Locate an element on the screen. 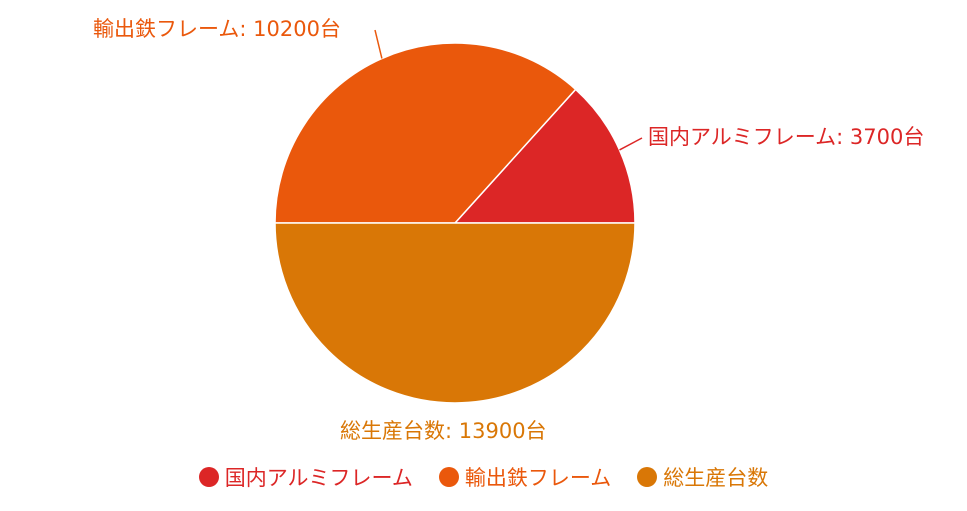  legend: 国内アルミフレーム 輸出鉄フレーム 総生産台数 is located at coordinates (483, 477).